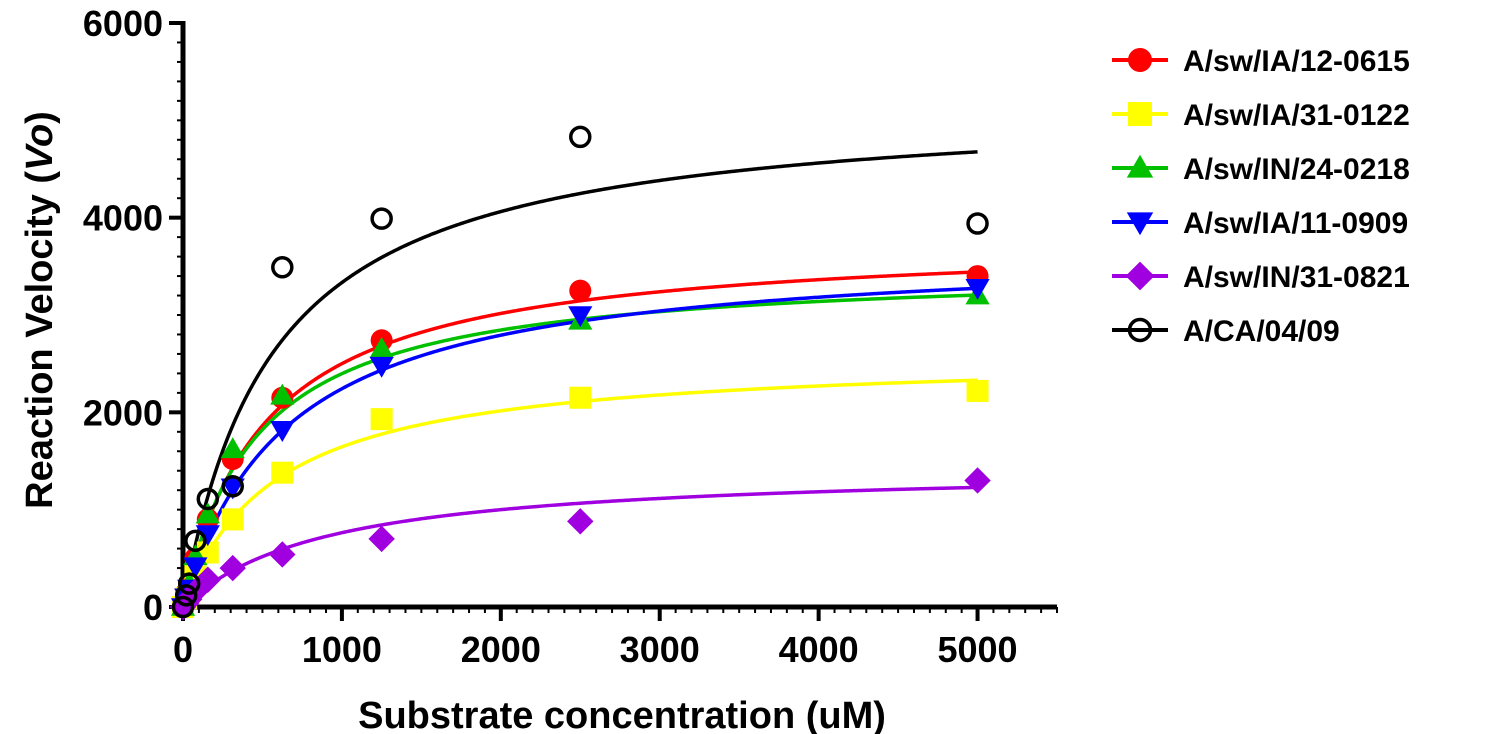 This screenshot has width=1495, height=734. What do you see at coordinates (153, 607) in the screenshot?
I see `y-tick-label: 0` at bounding box center [153, 607].